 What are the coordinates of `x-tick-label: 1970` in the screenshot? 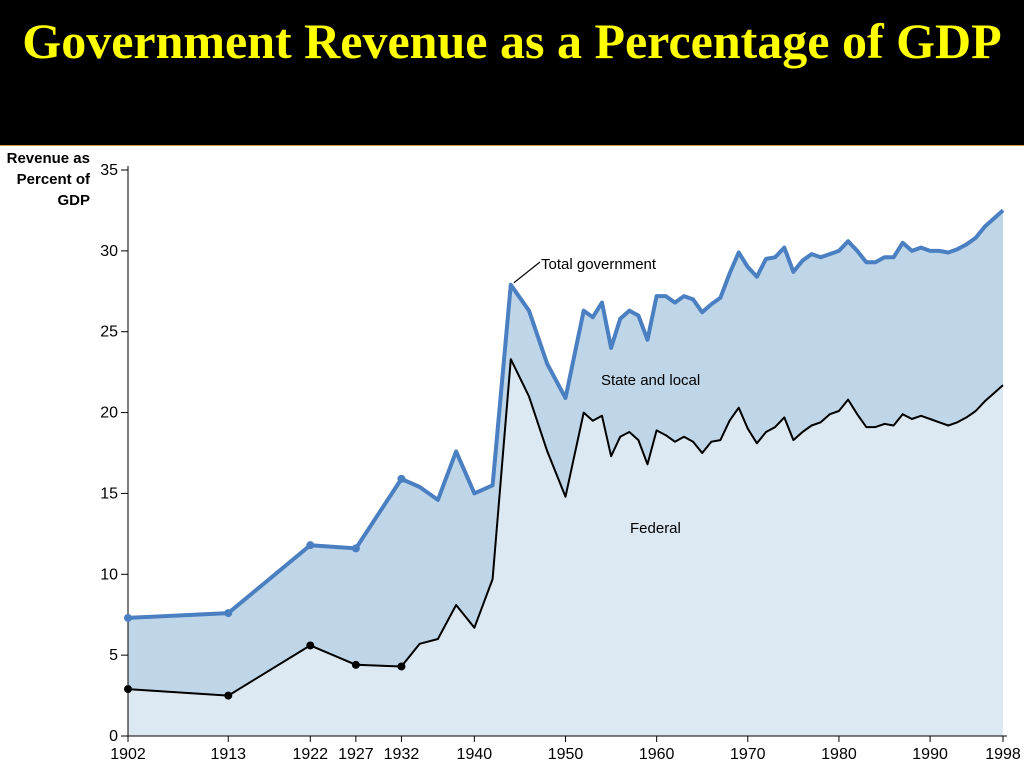 It's located at (748, 754).